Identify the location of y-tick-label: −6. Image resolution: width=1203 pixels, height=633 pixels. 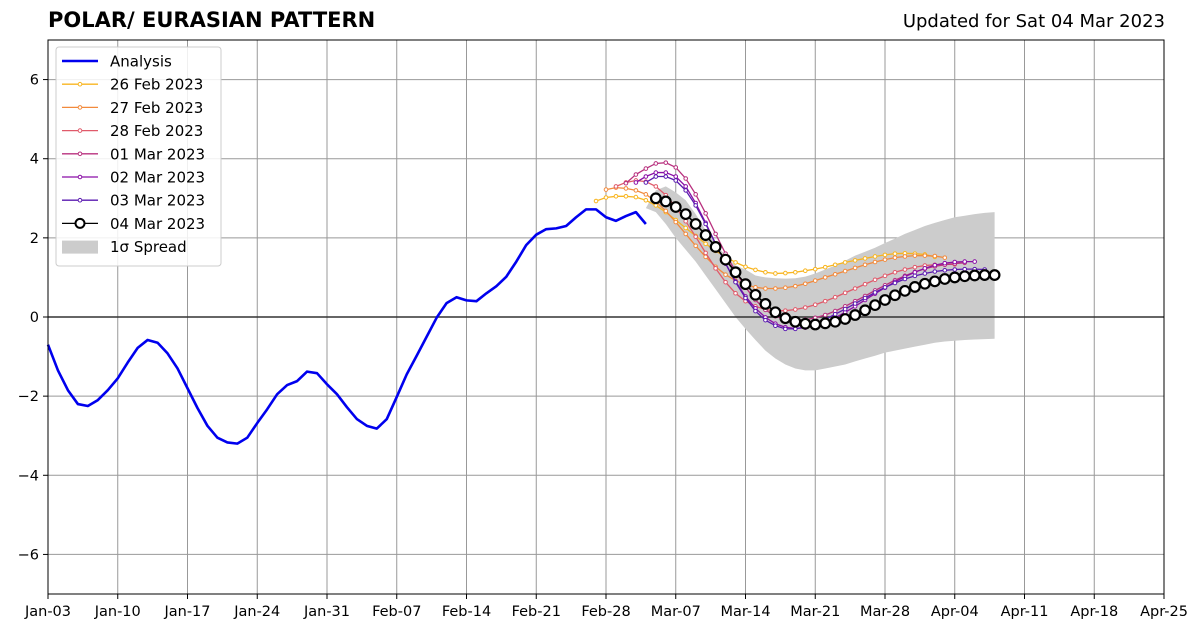
(28, 555).